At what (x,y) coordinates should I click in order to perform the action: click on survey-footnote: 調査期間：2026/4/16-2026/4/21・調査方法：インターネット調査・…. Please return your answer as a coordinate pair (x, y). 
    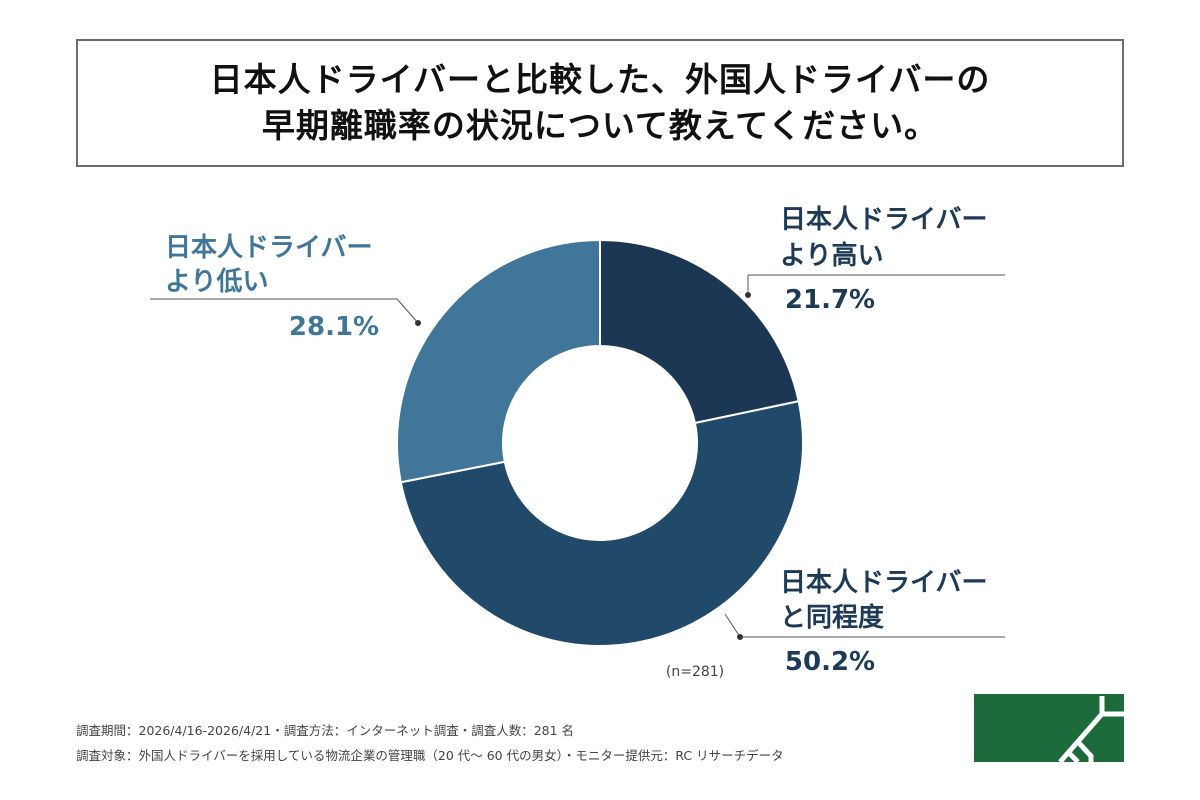
    Looking at the image, I should click on (430, 743).